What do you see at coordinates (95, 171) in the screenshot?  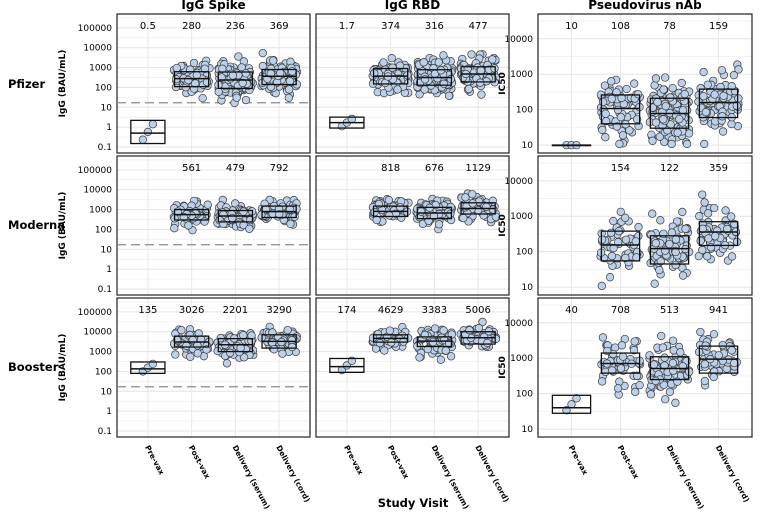 I see `y-tick-label: 100000` at bounding box center [95, 171].